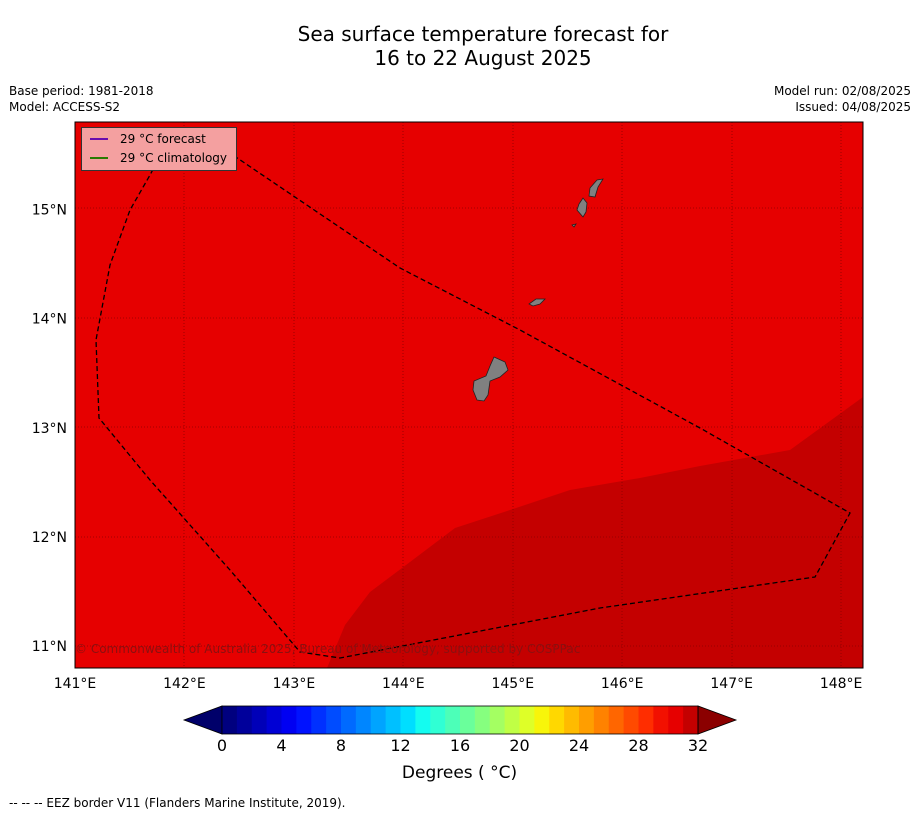 The height and width of the screenshot is (816, 919). What do you see at coordinates (159, 149) in the screenshot?
I see `map-legend: 29 °C forecast 29 °C climatology` at bounding box center [159, 149].